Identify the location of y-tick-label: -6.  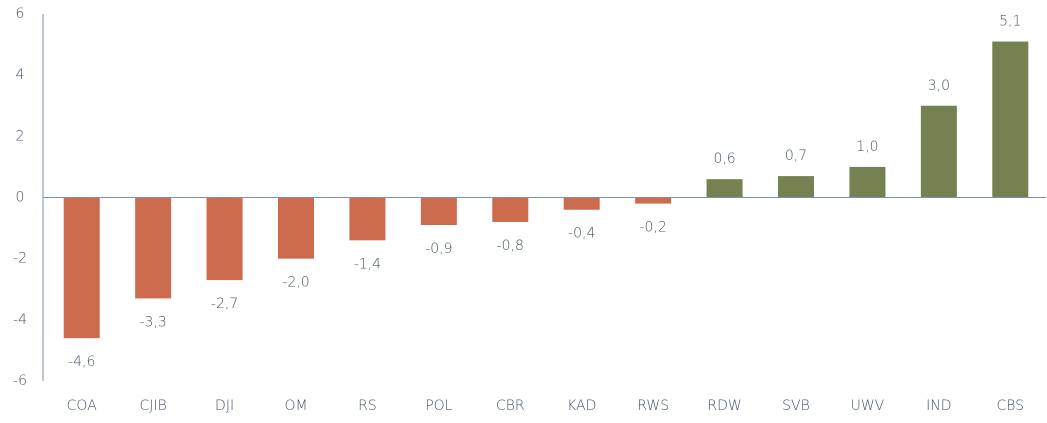
(20, 381).